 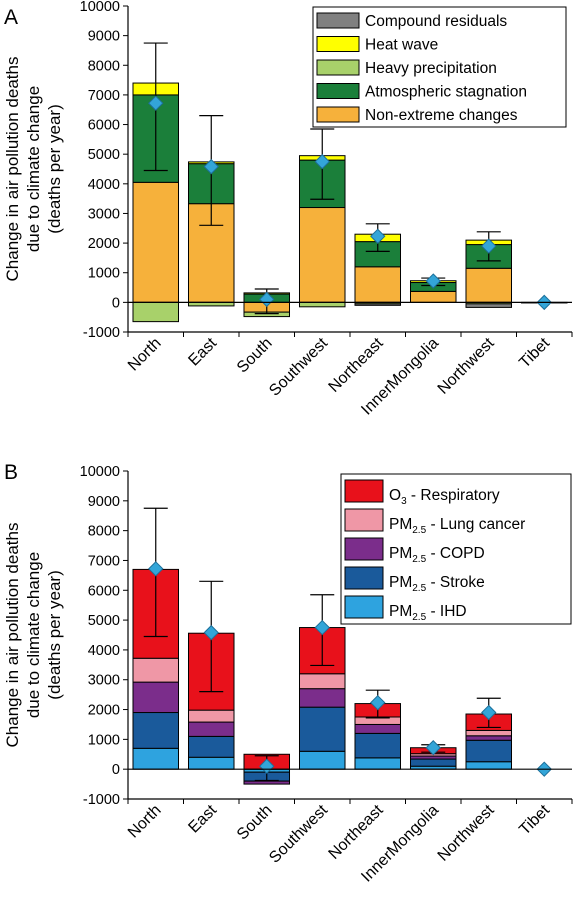 I want to click on legend-label-main: O, so click(x=395, y=495).